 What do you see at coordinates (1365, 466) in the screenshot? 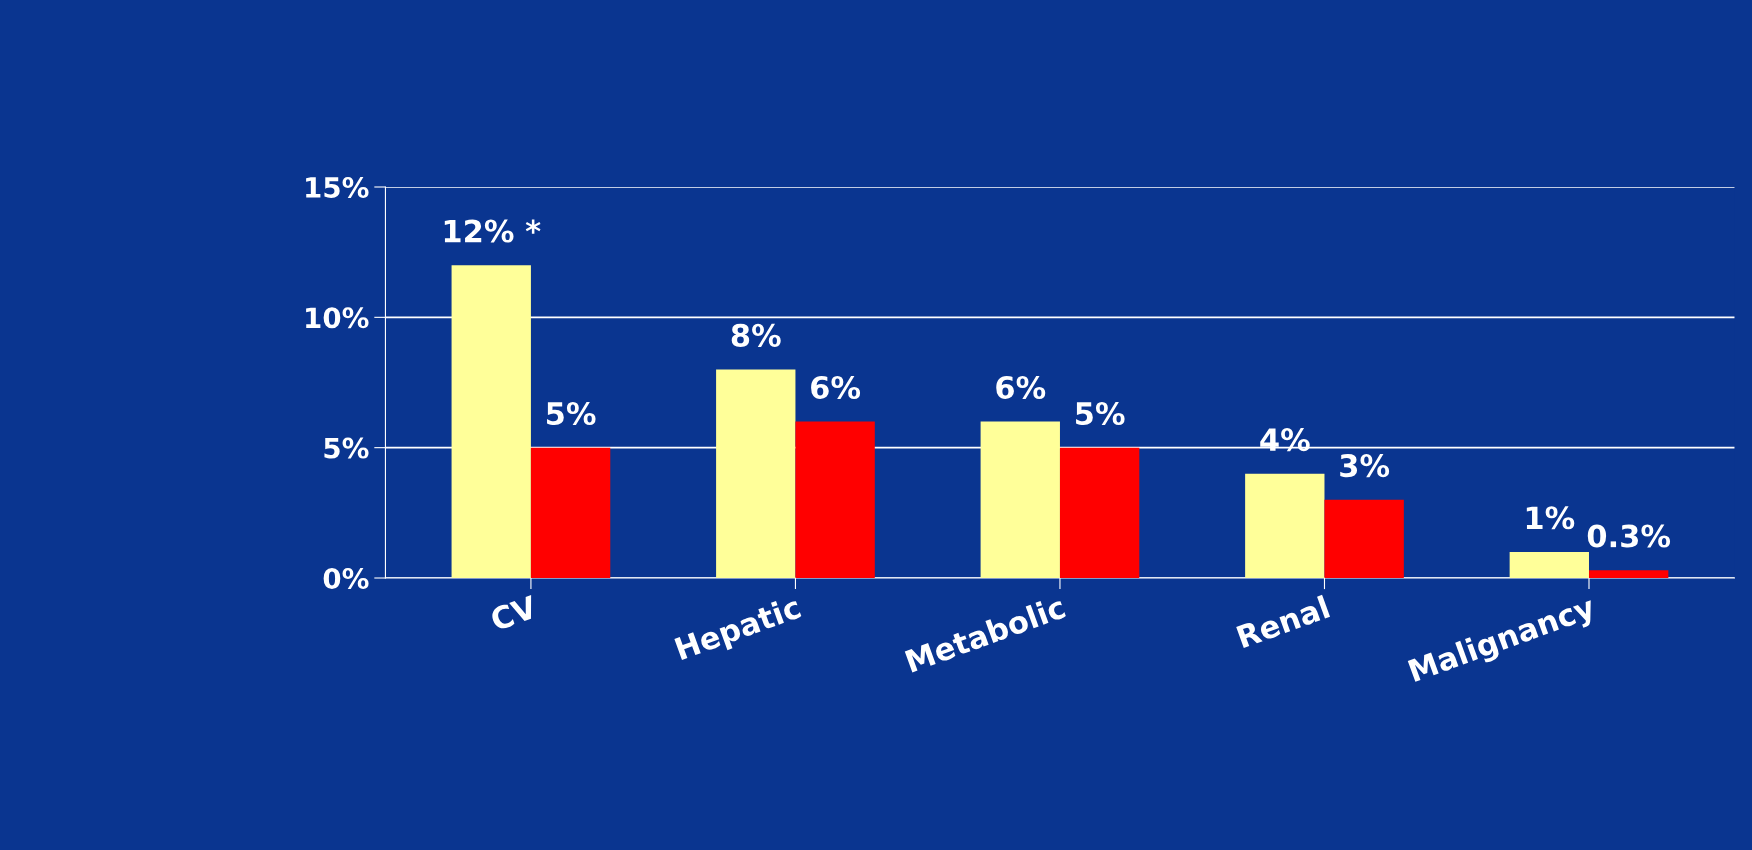
I see `data-label: 3%` at bounding box center [1365, 466].